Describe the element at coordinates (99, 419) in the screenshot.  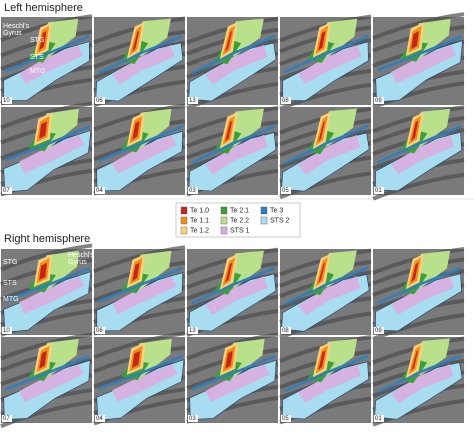
I see `panel-label: 04` at that location.